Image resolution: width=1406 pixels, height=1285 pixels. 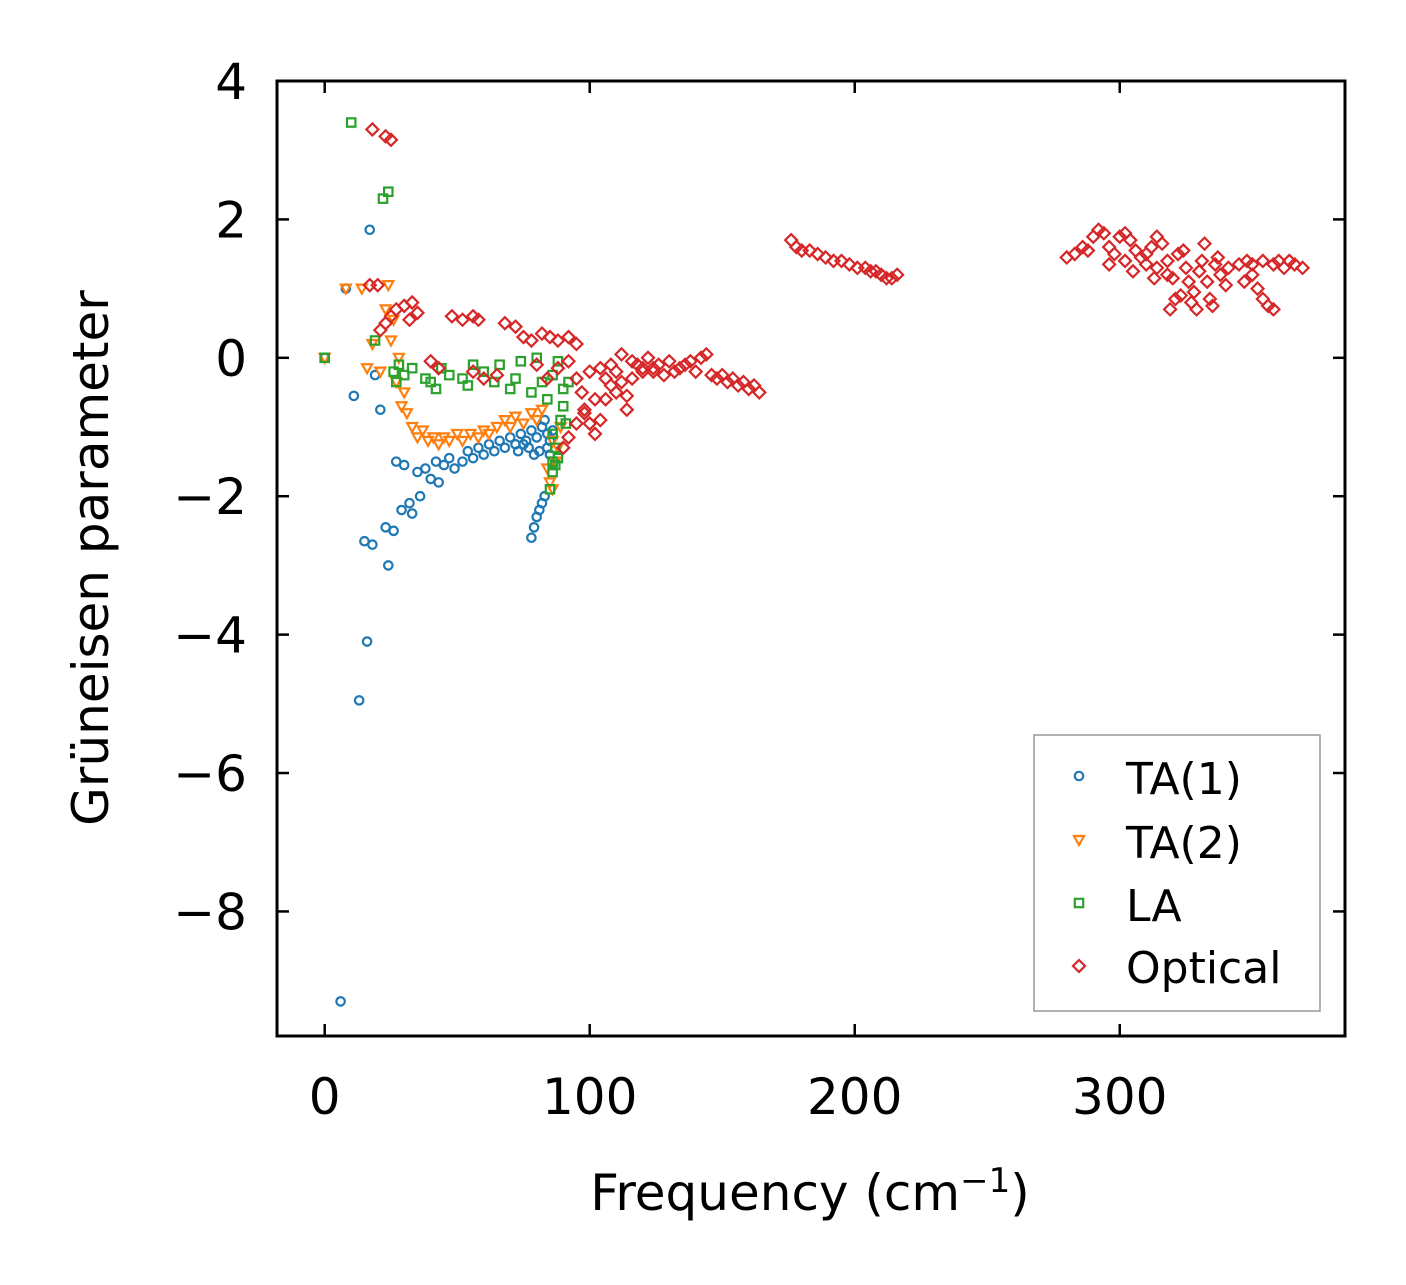 What do you see at coordinates (589, 1097) in the screenshot?
I see `x-tick-label: 100` at bounding box center [589, 1097].